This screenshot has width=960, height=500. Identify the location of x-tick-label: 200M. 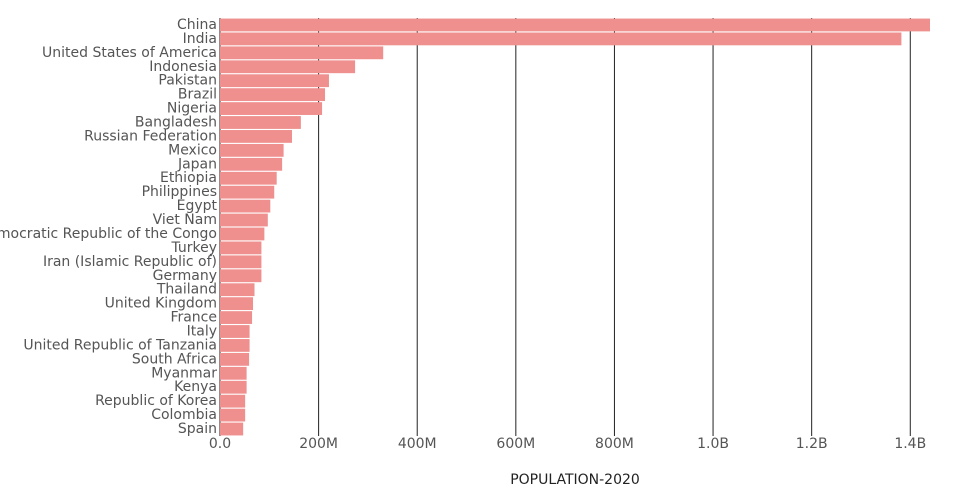
(318, 444).